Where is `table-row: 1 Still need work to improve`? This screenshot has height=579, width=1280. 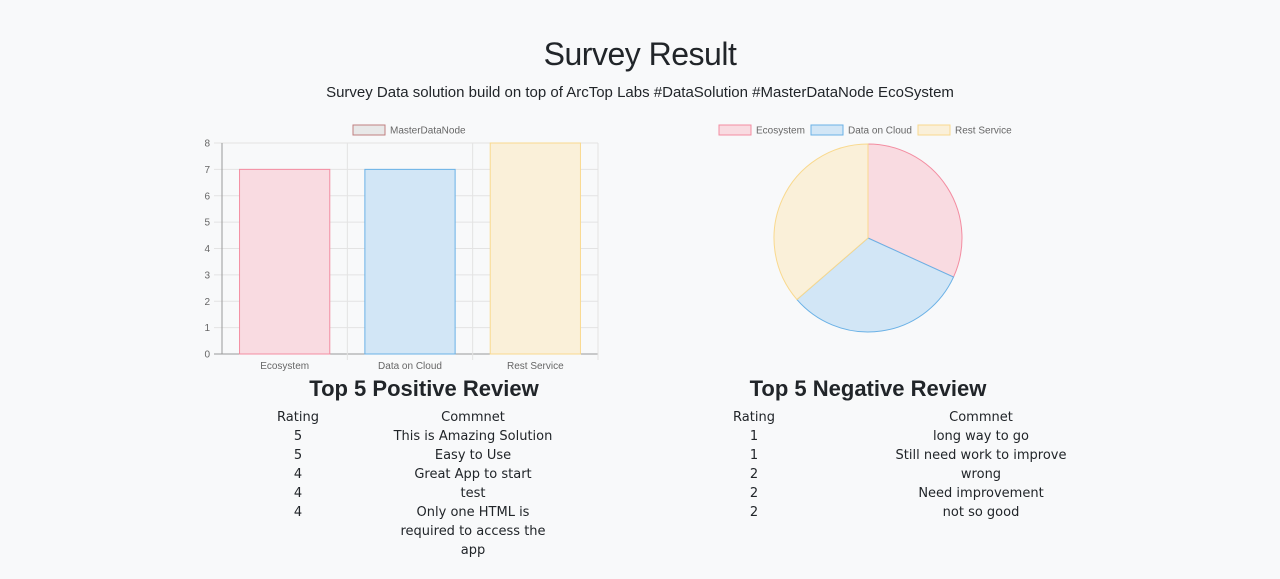
table-row: 1 Still need work to improve is located at coordinates (926, 455).